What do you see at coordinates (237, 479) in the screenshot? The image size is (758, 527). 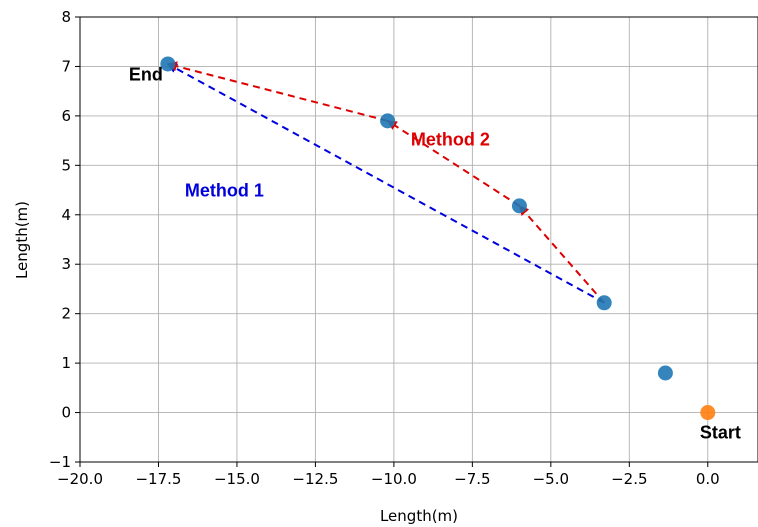 I see `x-tick-label: −15.0` at bounding box center [237, 479].